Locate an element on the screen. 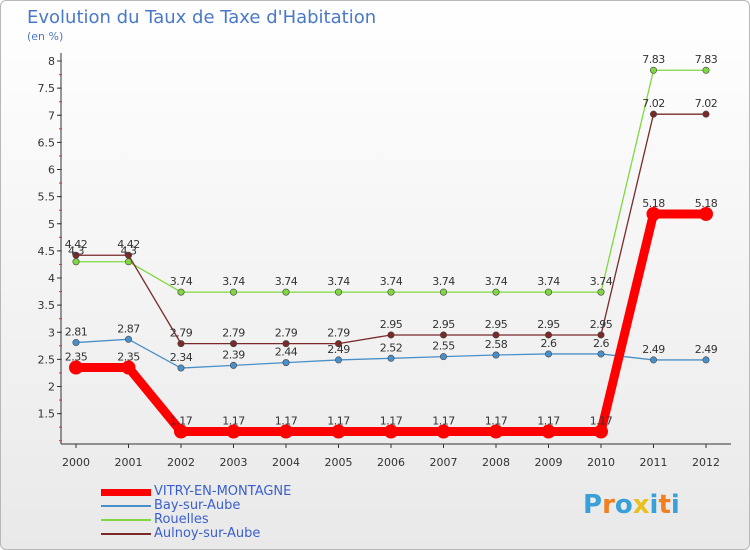  data-label: 2.34 is located at coordinates (181, 357).